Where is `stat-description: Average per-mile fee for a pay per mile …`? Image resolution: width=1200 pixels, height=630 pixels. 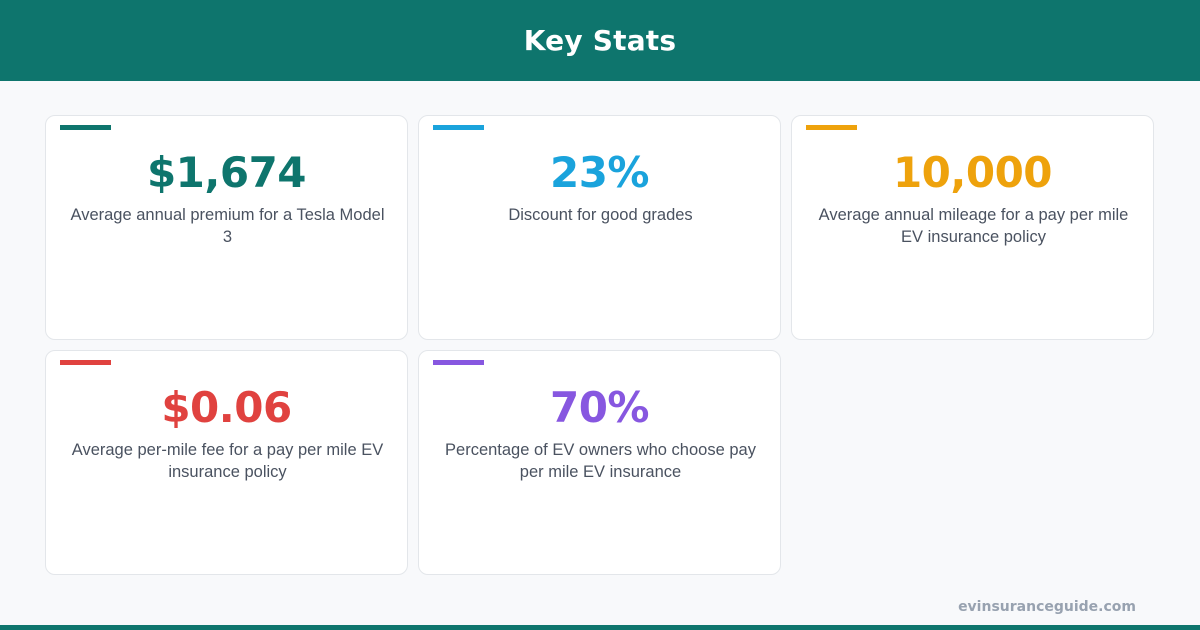 stat-description: Average per-mile fee for a pay per mile … is located at coordinates (227, 461).